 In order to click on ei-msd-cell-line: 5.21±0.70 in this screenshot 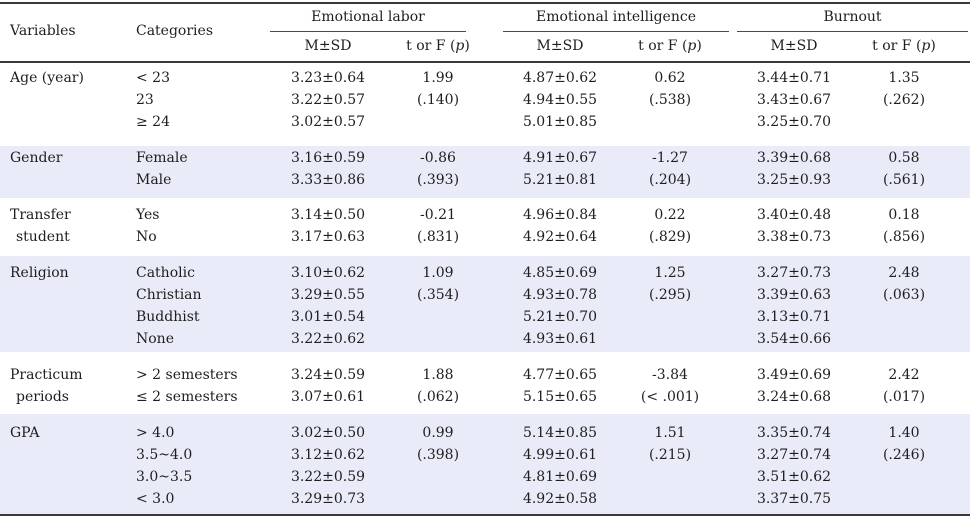, I will do `click(560, 317)`.